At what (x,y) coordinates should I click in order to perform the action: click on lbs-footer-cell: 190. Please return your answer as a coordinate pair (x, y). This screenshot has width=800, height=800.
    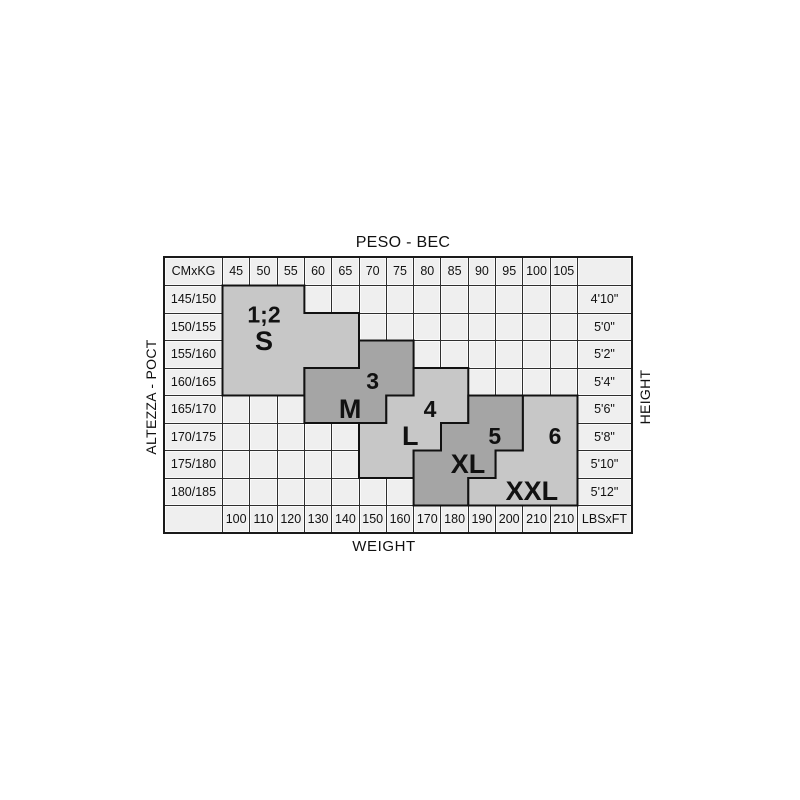
    Looking at the image, I should click on (482, 519).